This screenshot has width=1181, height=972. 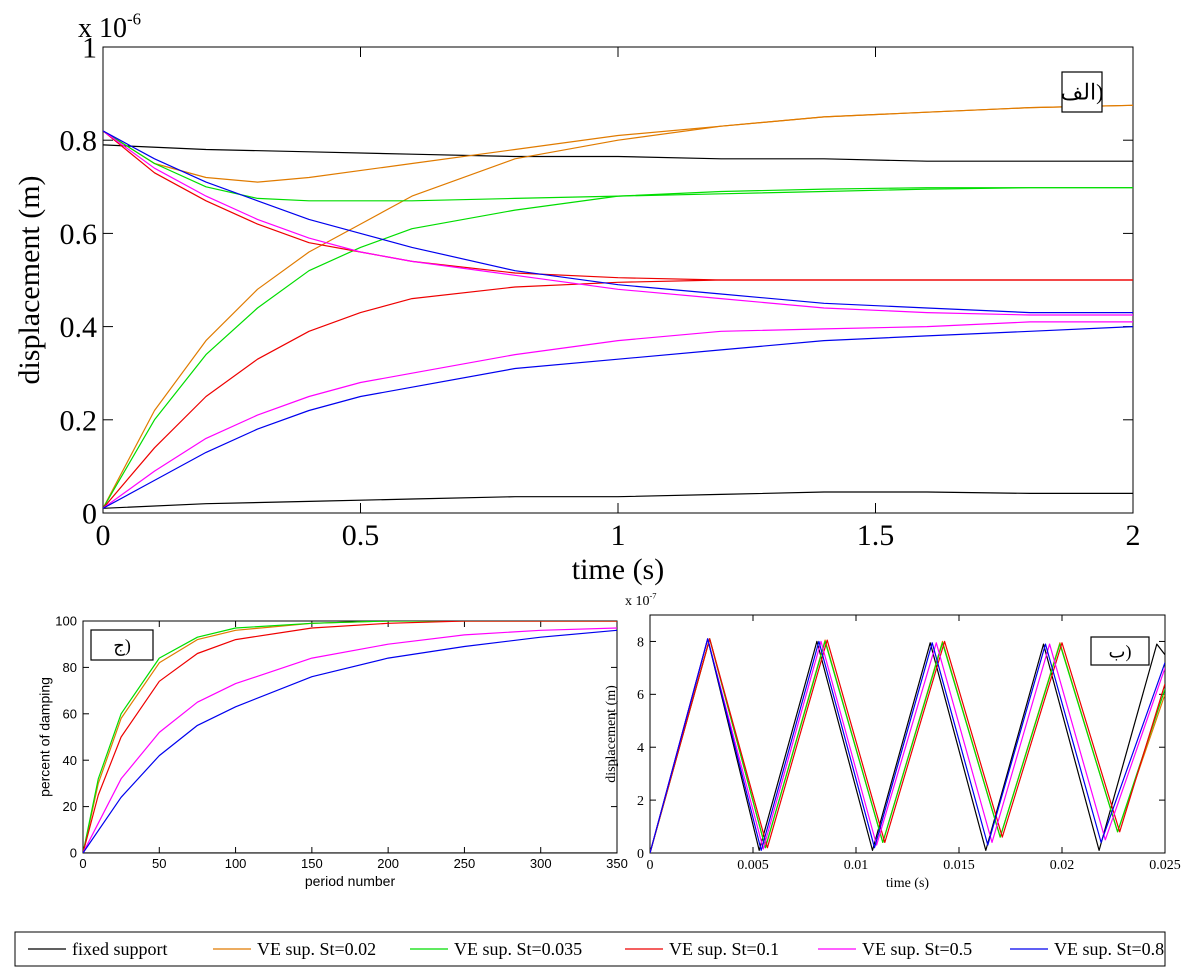 What do you see at coordinates (388, 863) in the screenshot?
I see `x-tick-label: 200` at bounding box center [388, 863].